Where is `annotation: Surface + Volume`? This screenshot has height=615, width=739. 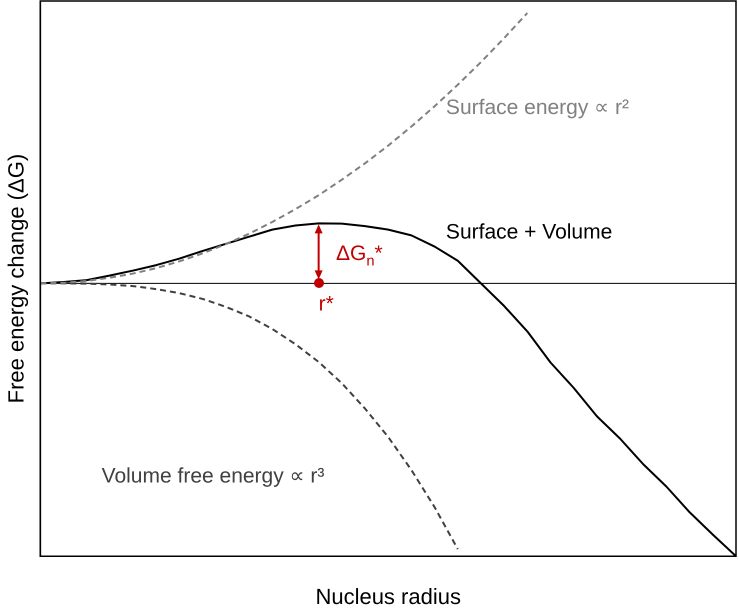
annotation: Surface + Volume is located at coordinates (529, 232).